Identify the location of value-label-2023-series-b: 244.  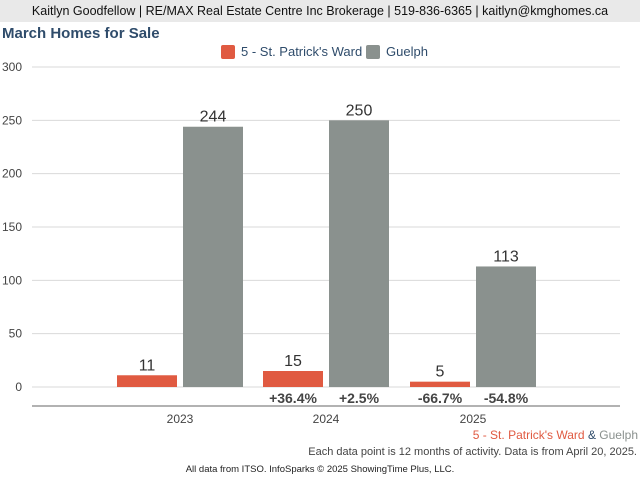
(213, 117).